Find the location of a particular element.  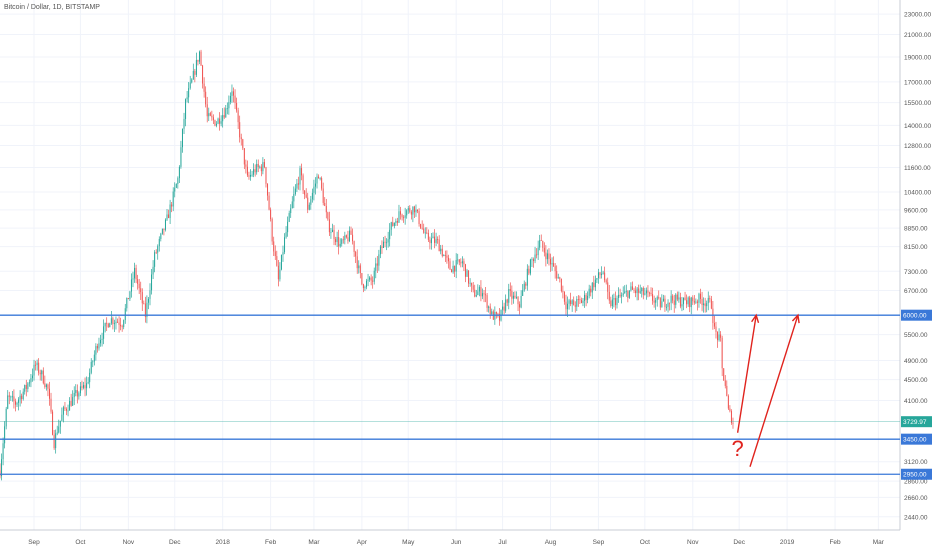

question-mark-annotation: ? is located at coordinates (738, 448).